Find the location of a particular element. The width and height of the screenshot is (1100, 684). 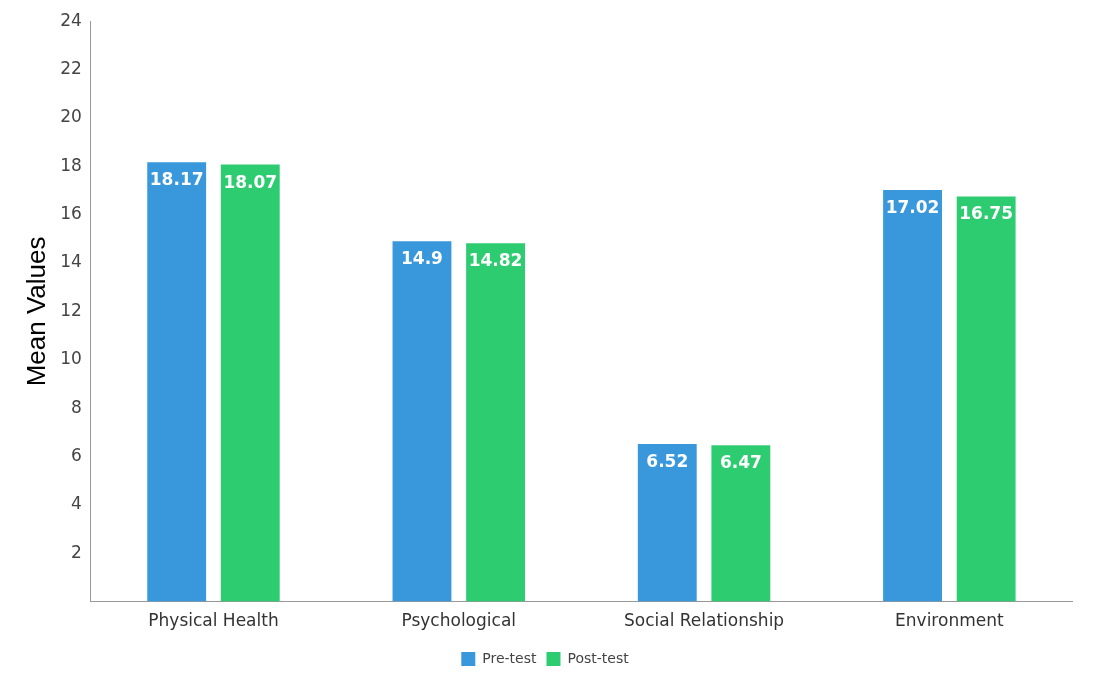

x-tick-label: Environment is located at coordinates (949, 620).